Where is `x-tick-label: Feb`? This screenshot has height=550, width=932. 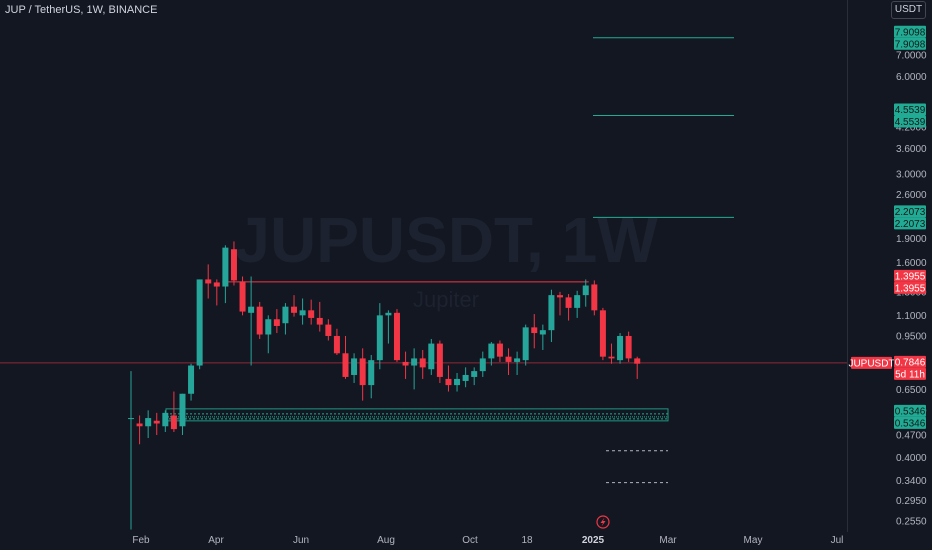
x-tick-label: Feb is located at coordinates (141, 540).